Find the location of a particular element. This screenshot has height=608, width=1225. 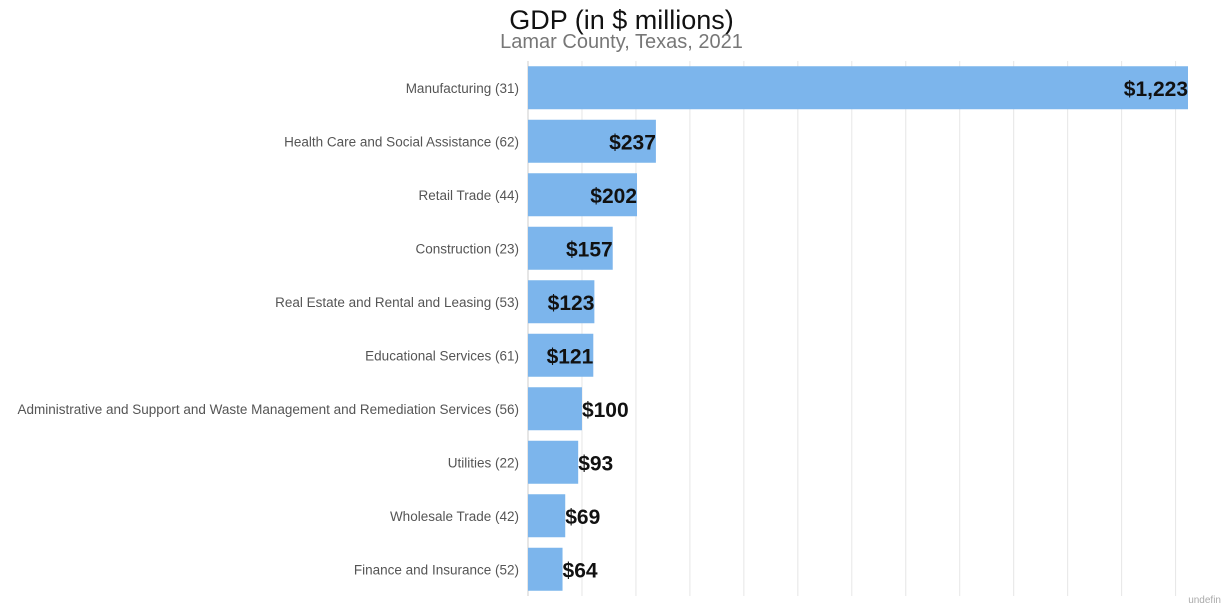

category-label: Manufacturing (31) is located at coordinates (462, 88).